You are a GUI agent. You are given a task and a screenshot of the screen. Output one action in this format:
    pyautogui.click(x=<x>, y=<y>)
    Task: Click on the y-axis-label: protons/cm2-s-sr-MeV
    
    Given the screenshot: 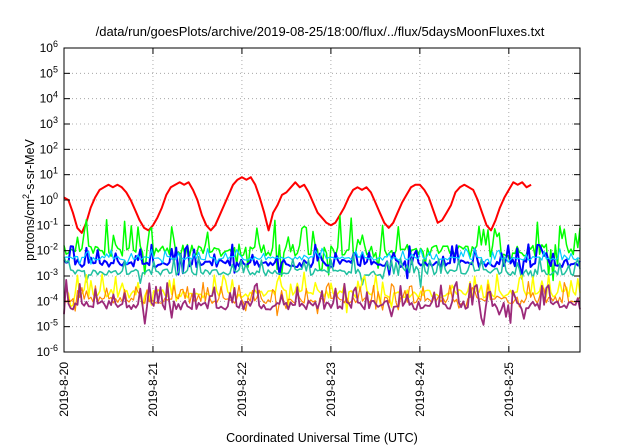 What is the action you would take?
    pyautogui.click(x=29, y=199)
    